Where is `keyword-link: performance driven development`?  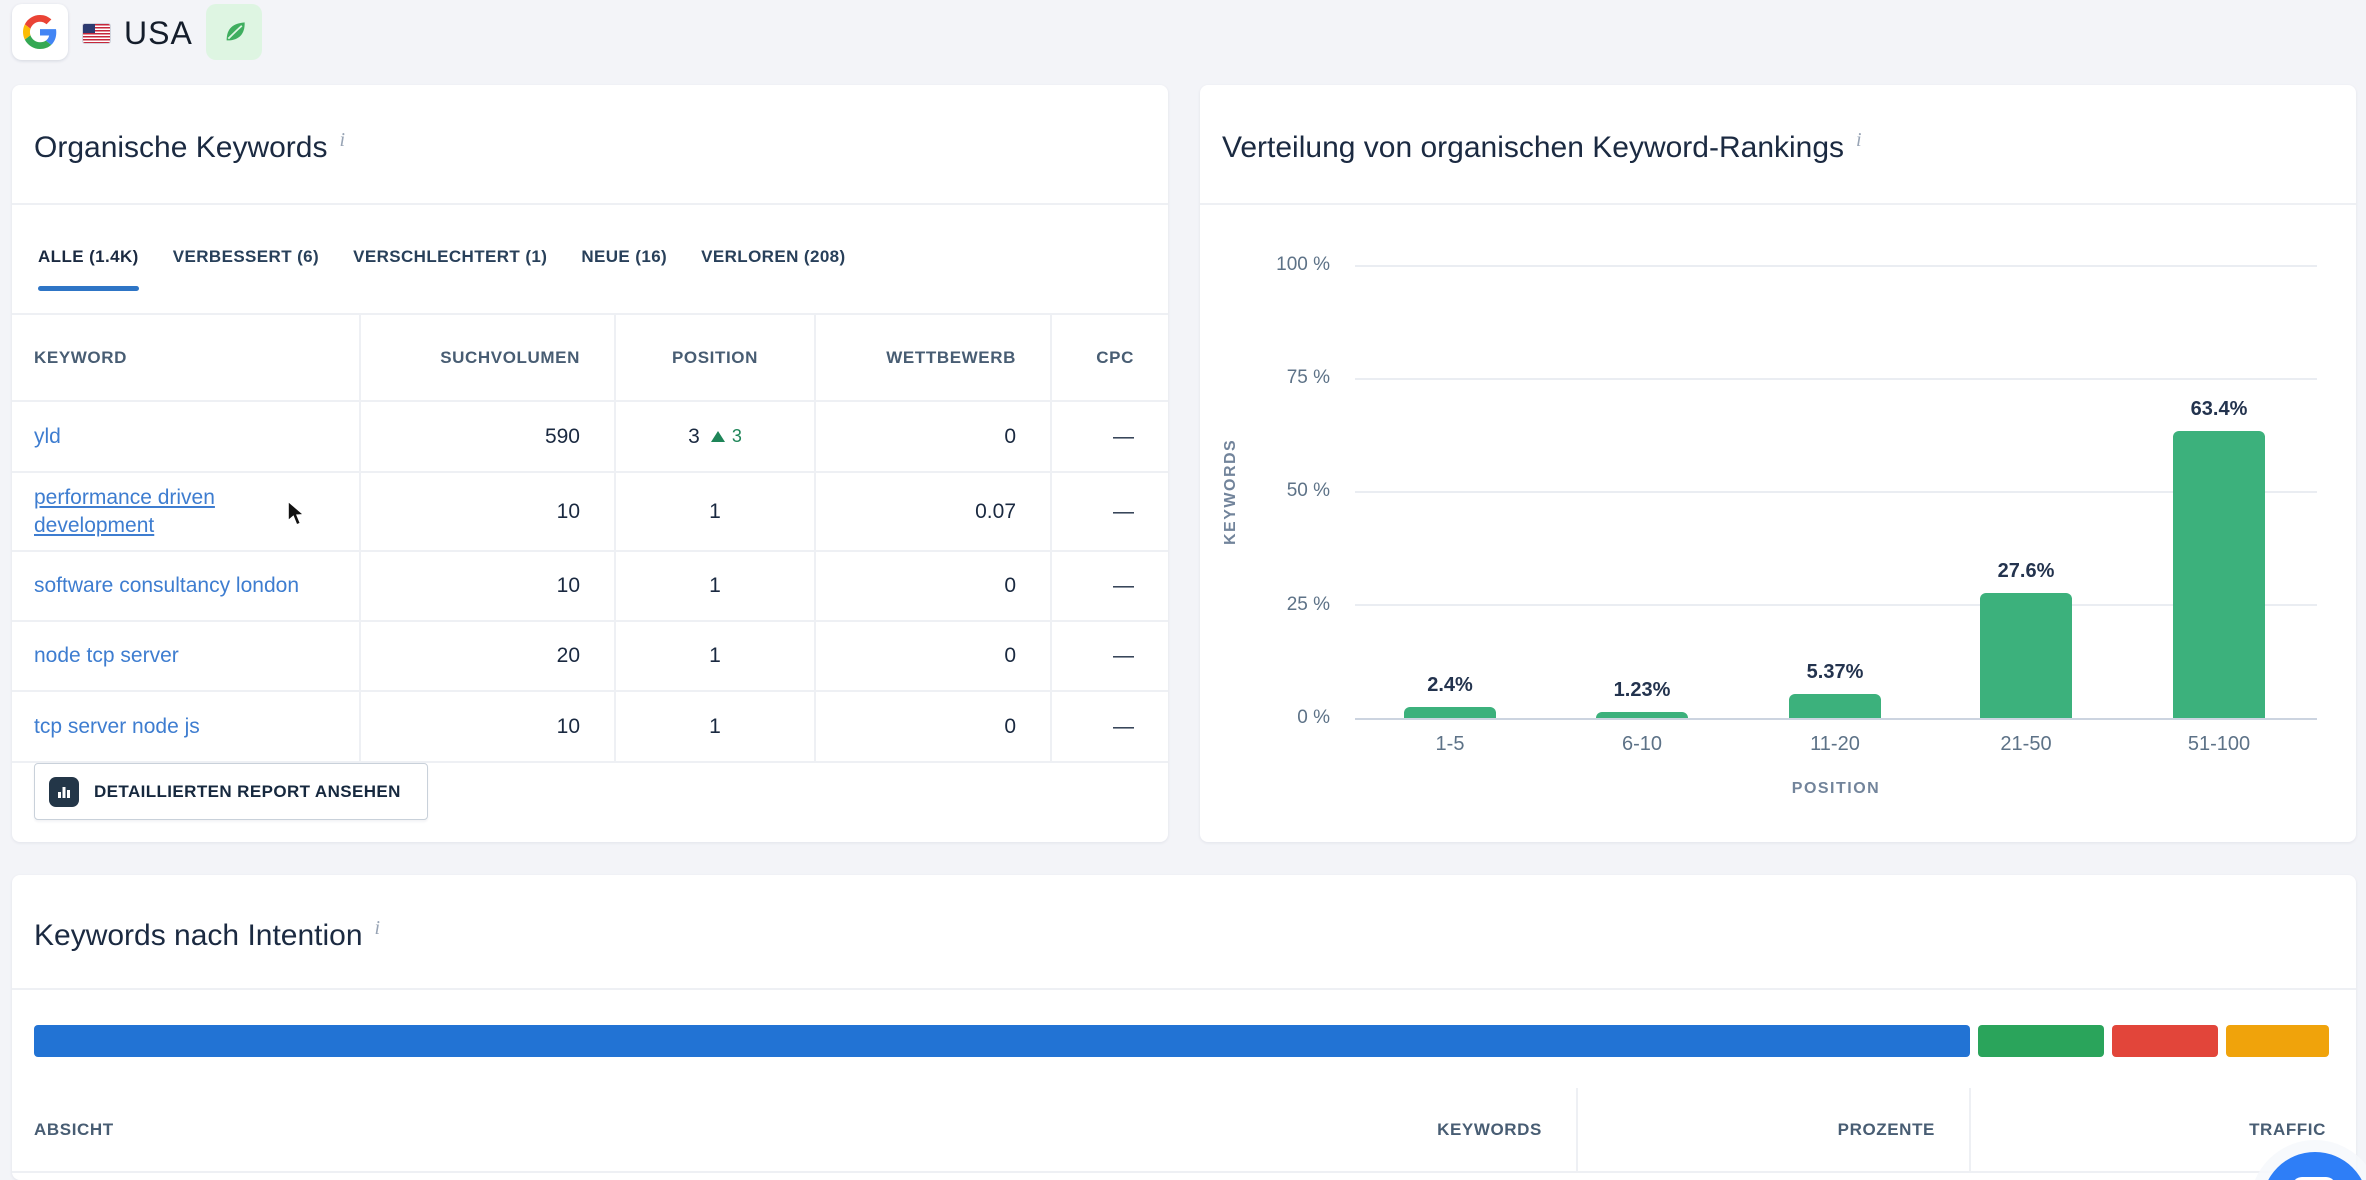
keyword-link: performance driven development is located at coordinates (124, 511).